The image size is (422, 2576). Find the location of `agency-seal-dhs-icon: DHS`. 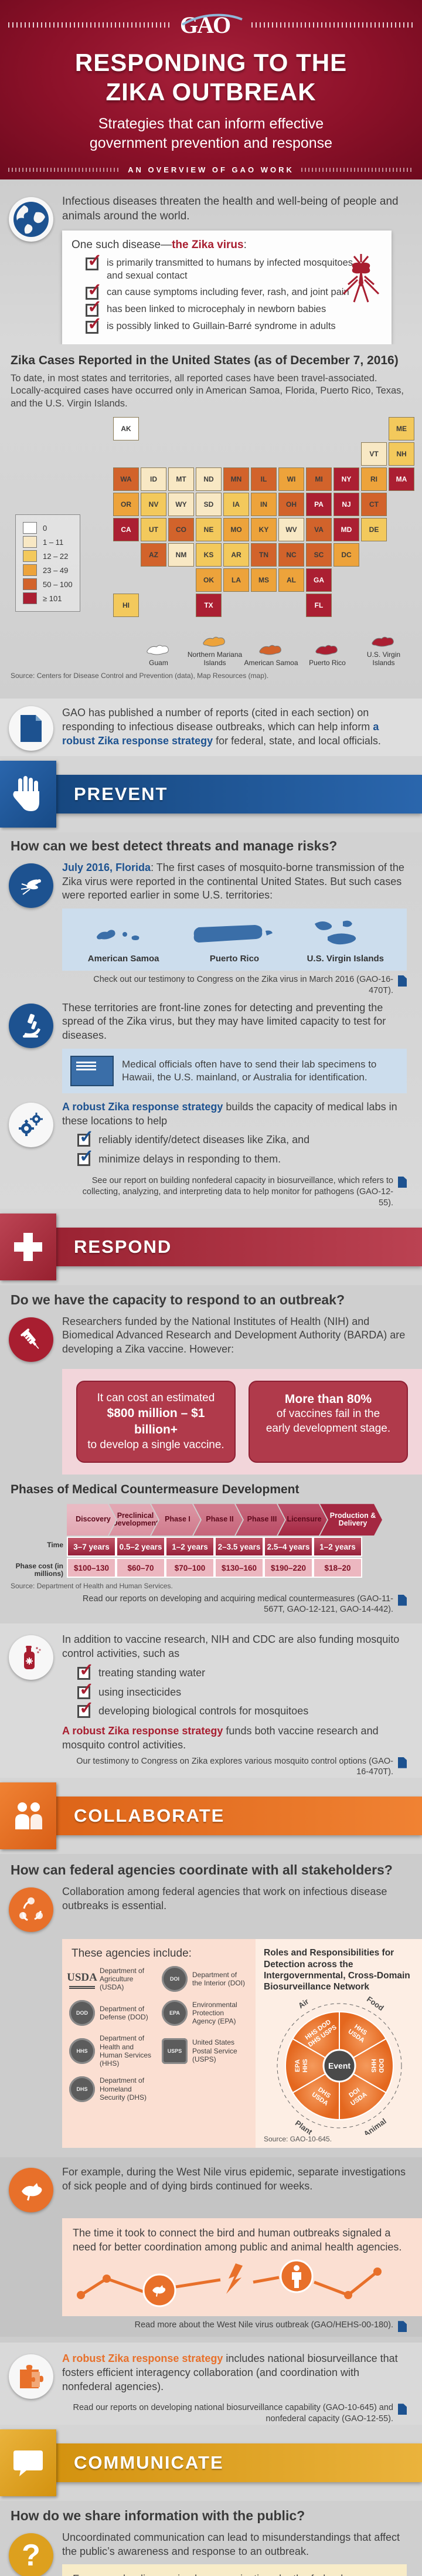

agency-seal-dhs-icon: DHS is located at coordinates (82, 2089).